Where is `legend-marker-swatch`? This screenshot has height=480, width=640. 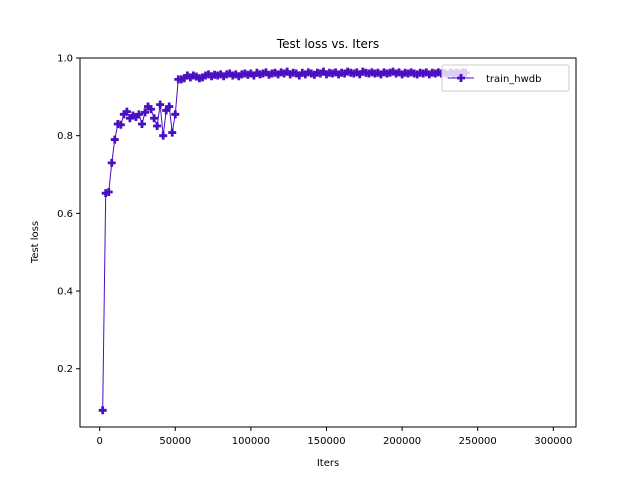 legend-marker-swatch is located at coordinates (461, 78).